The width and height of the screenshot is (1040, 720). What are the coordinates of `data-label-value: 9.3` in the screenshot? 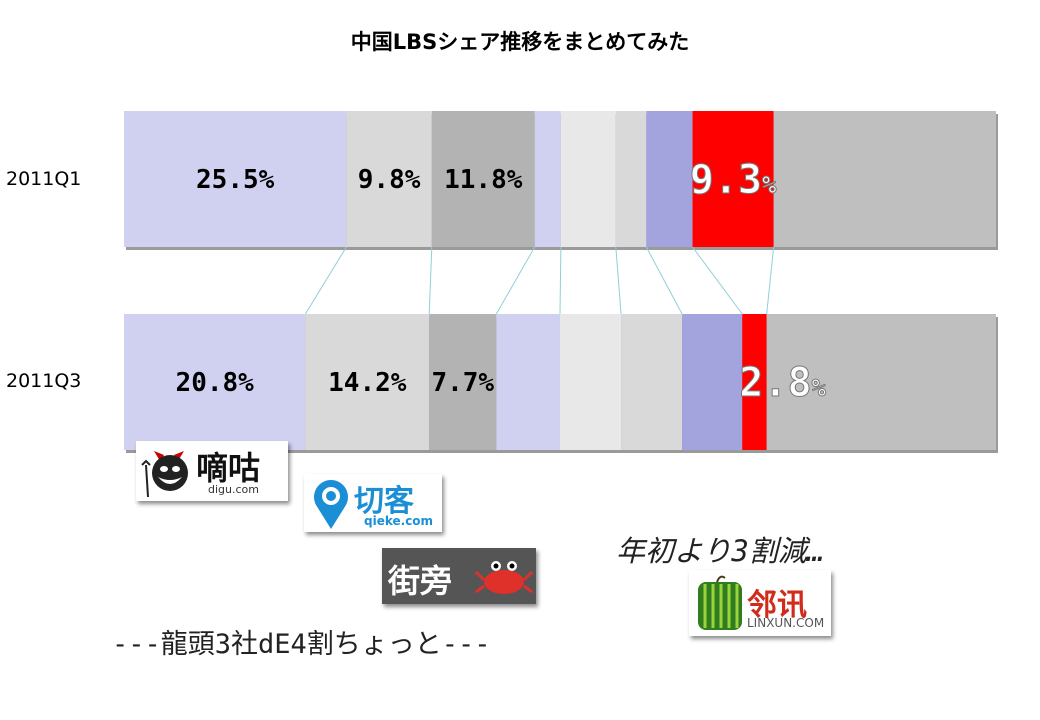 It's located at (726, 180).